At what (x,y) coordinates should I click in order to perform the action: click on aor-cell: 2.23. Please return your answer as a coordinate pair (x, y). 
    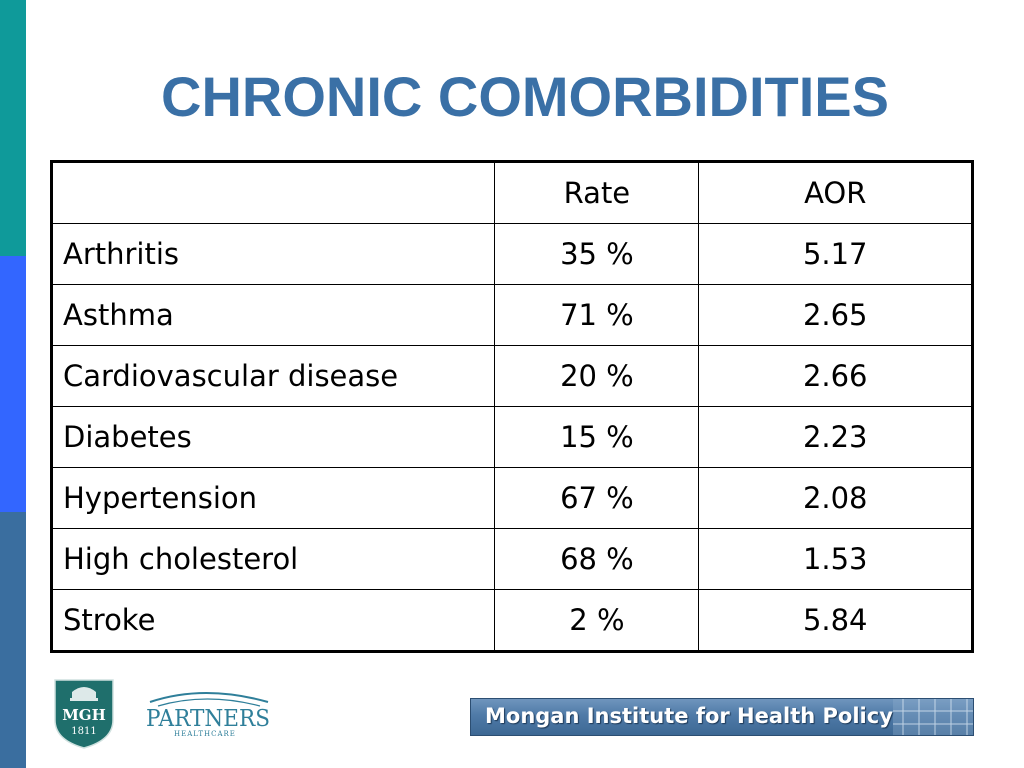
    Looking at the image, I should click on (835, 437).